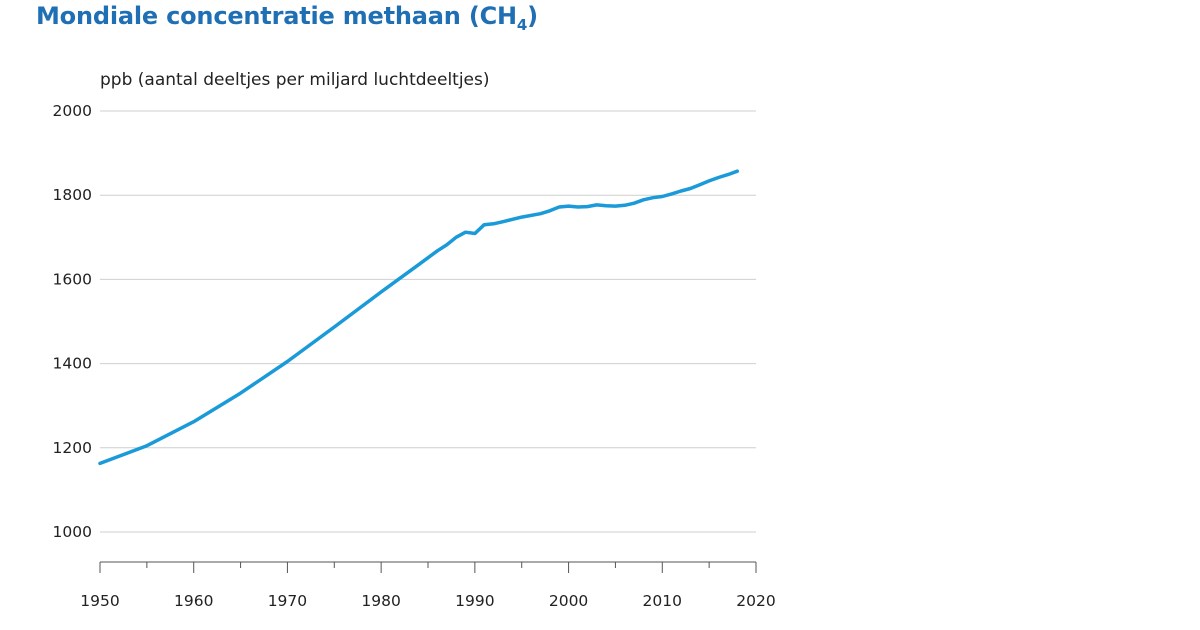 The image size is (1200, 630). What do you see at coordinates (474, 601) in the screenshot?
I see `x-tick-label: 1990` at bounding box center [474, 601].